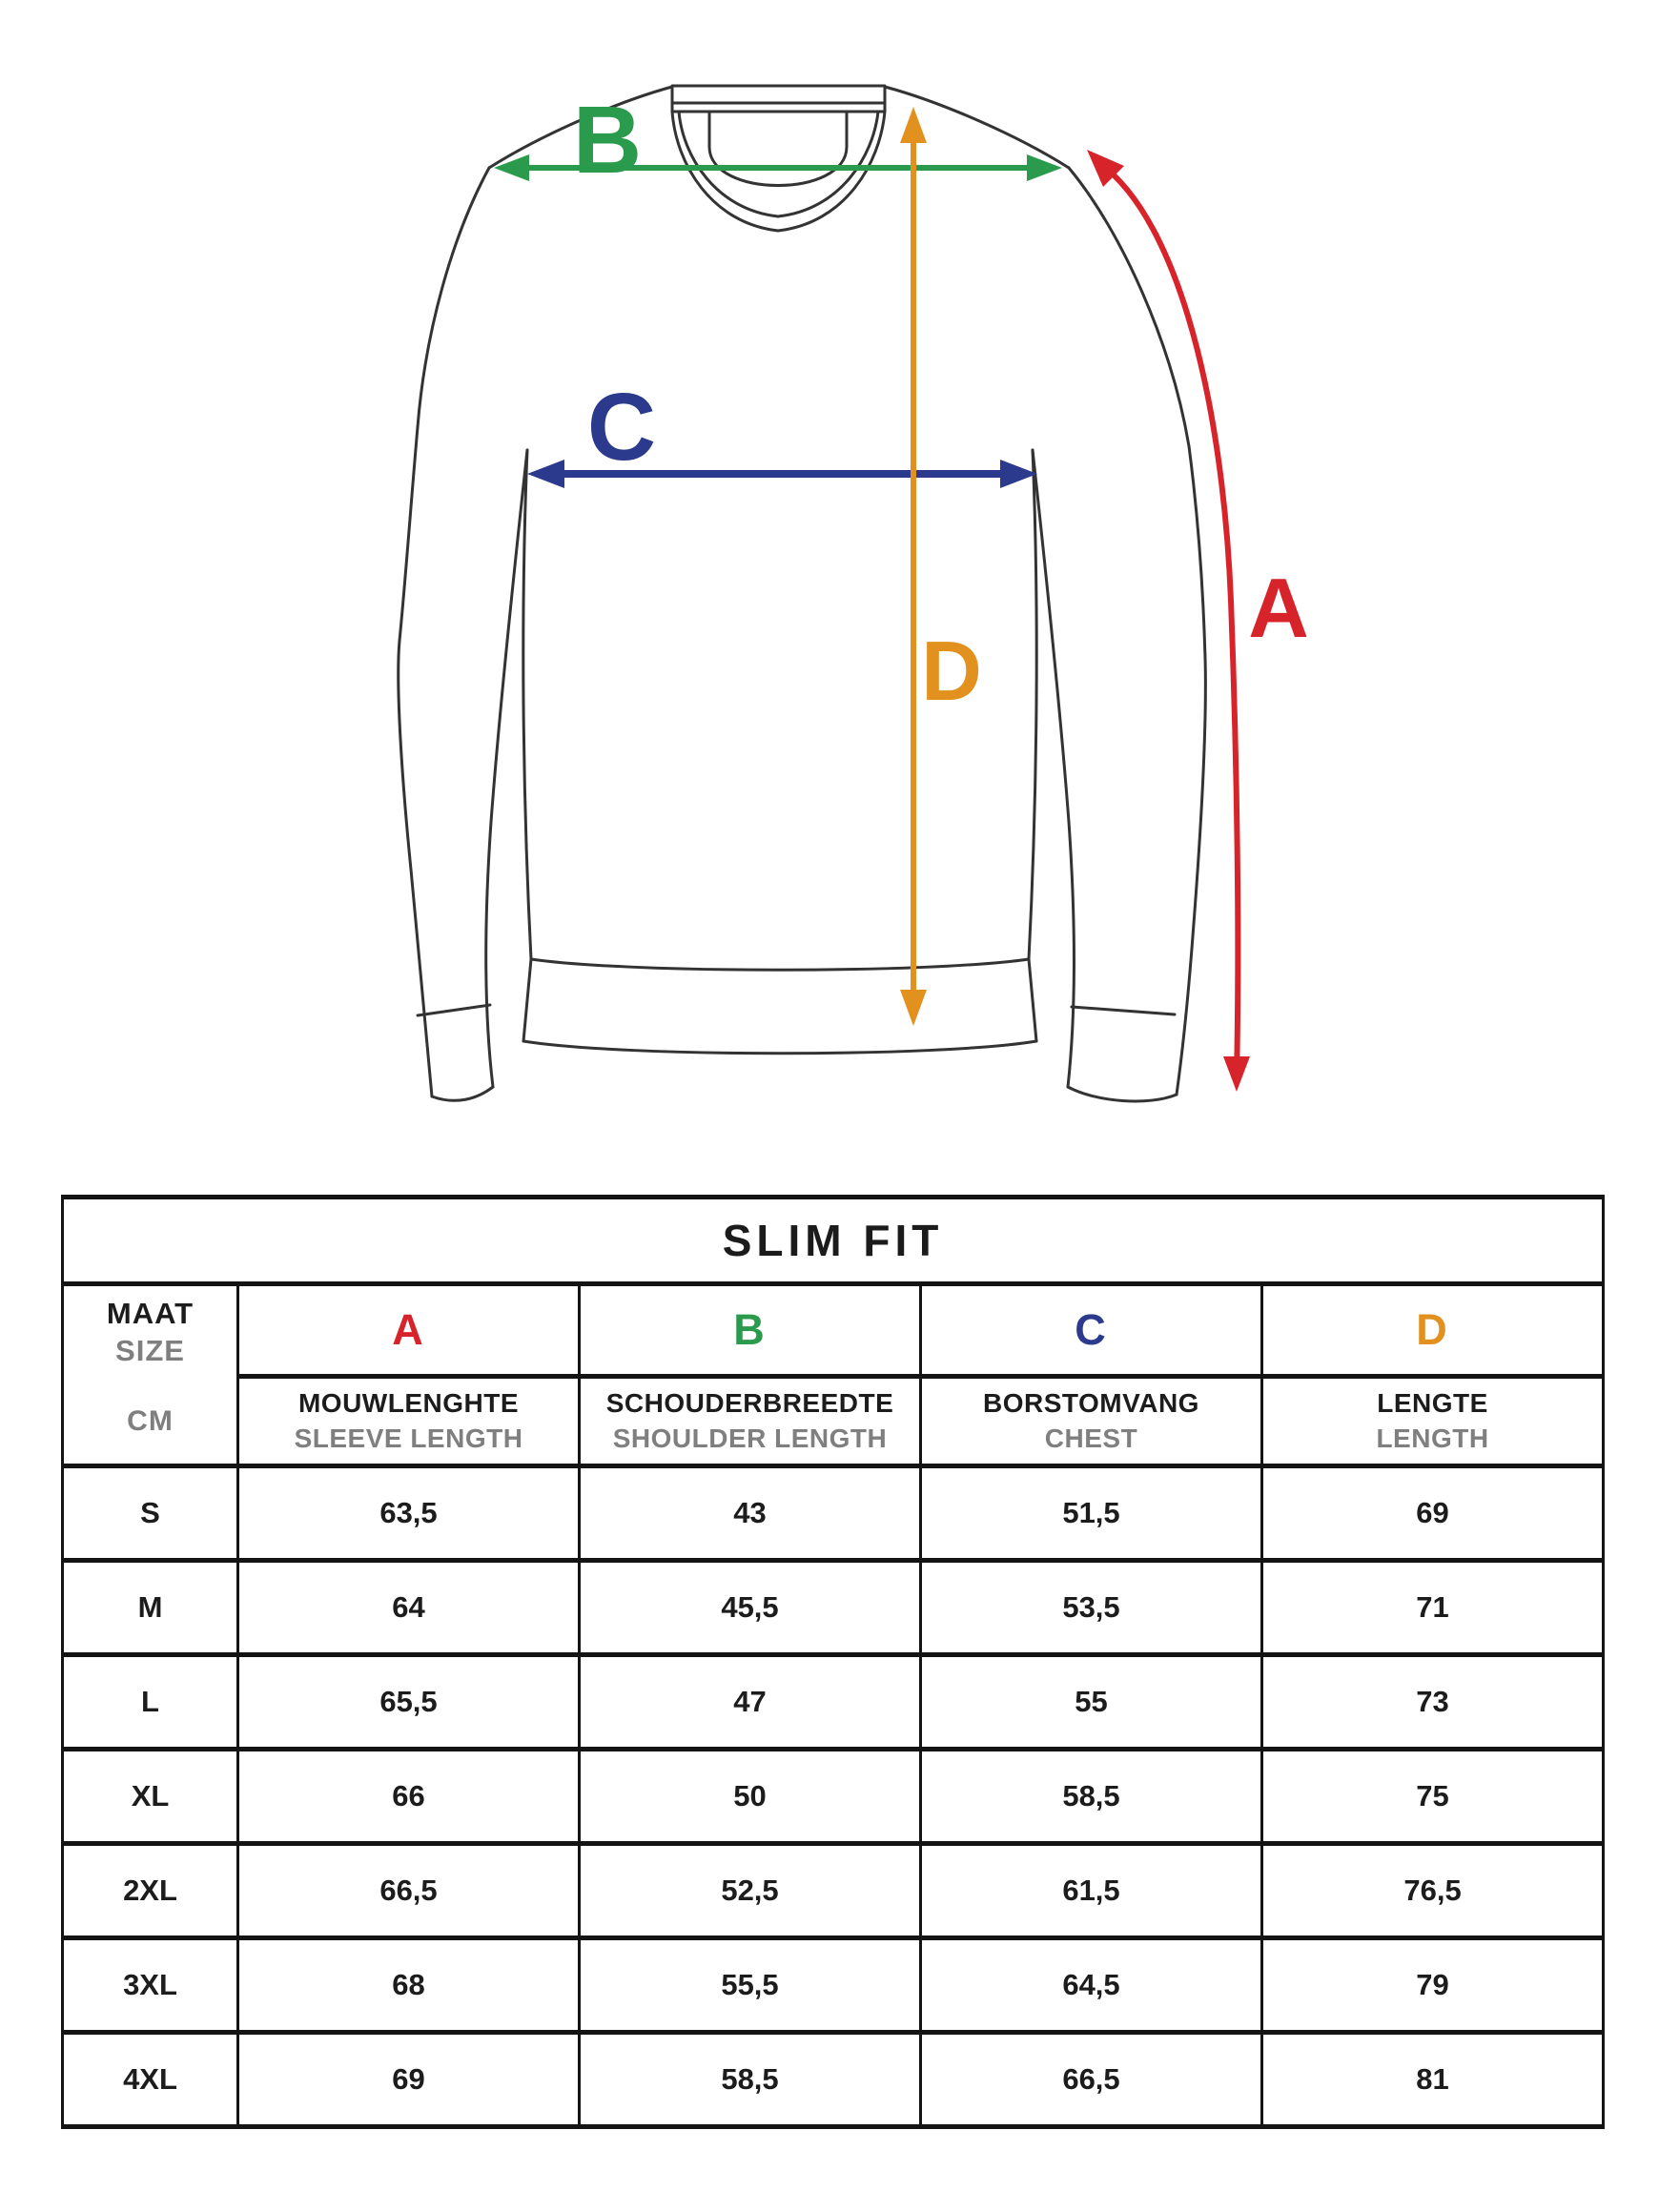  Describe the element at coordinates (408, 1438) in the screenshot. I see `measure-name-en: SLEEVE LENGTH` at that location.